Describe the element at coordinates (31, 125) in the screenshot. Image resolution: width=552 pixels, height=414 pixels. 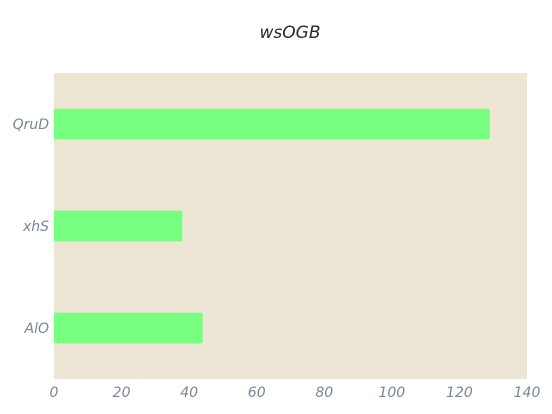
I see `y-tick-label: QruD` at that location.